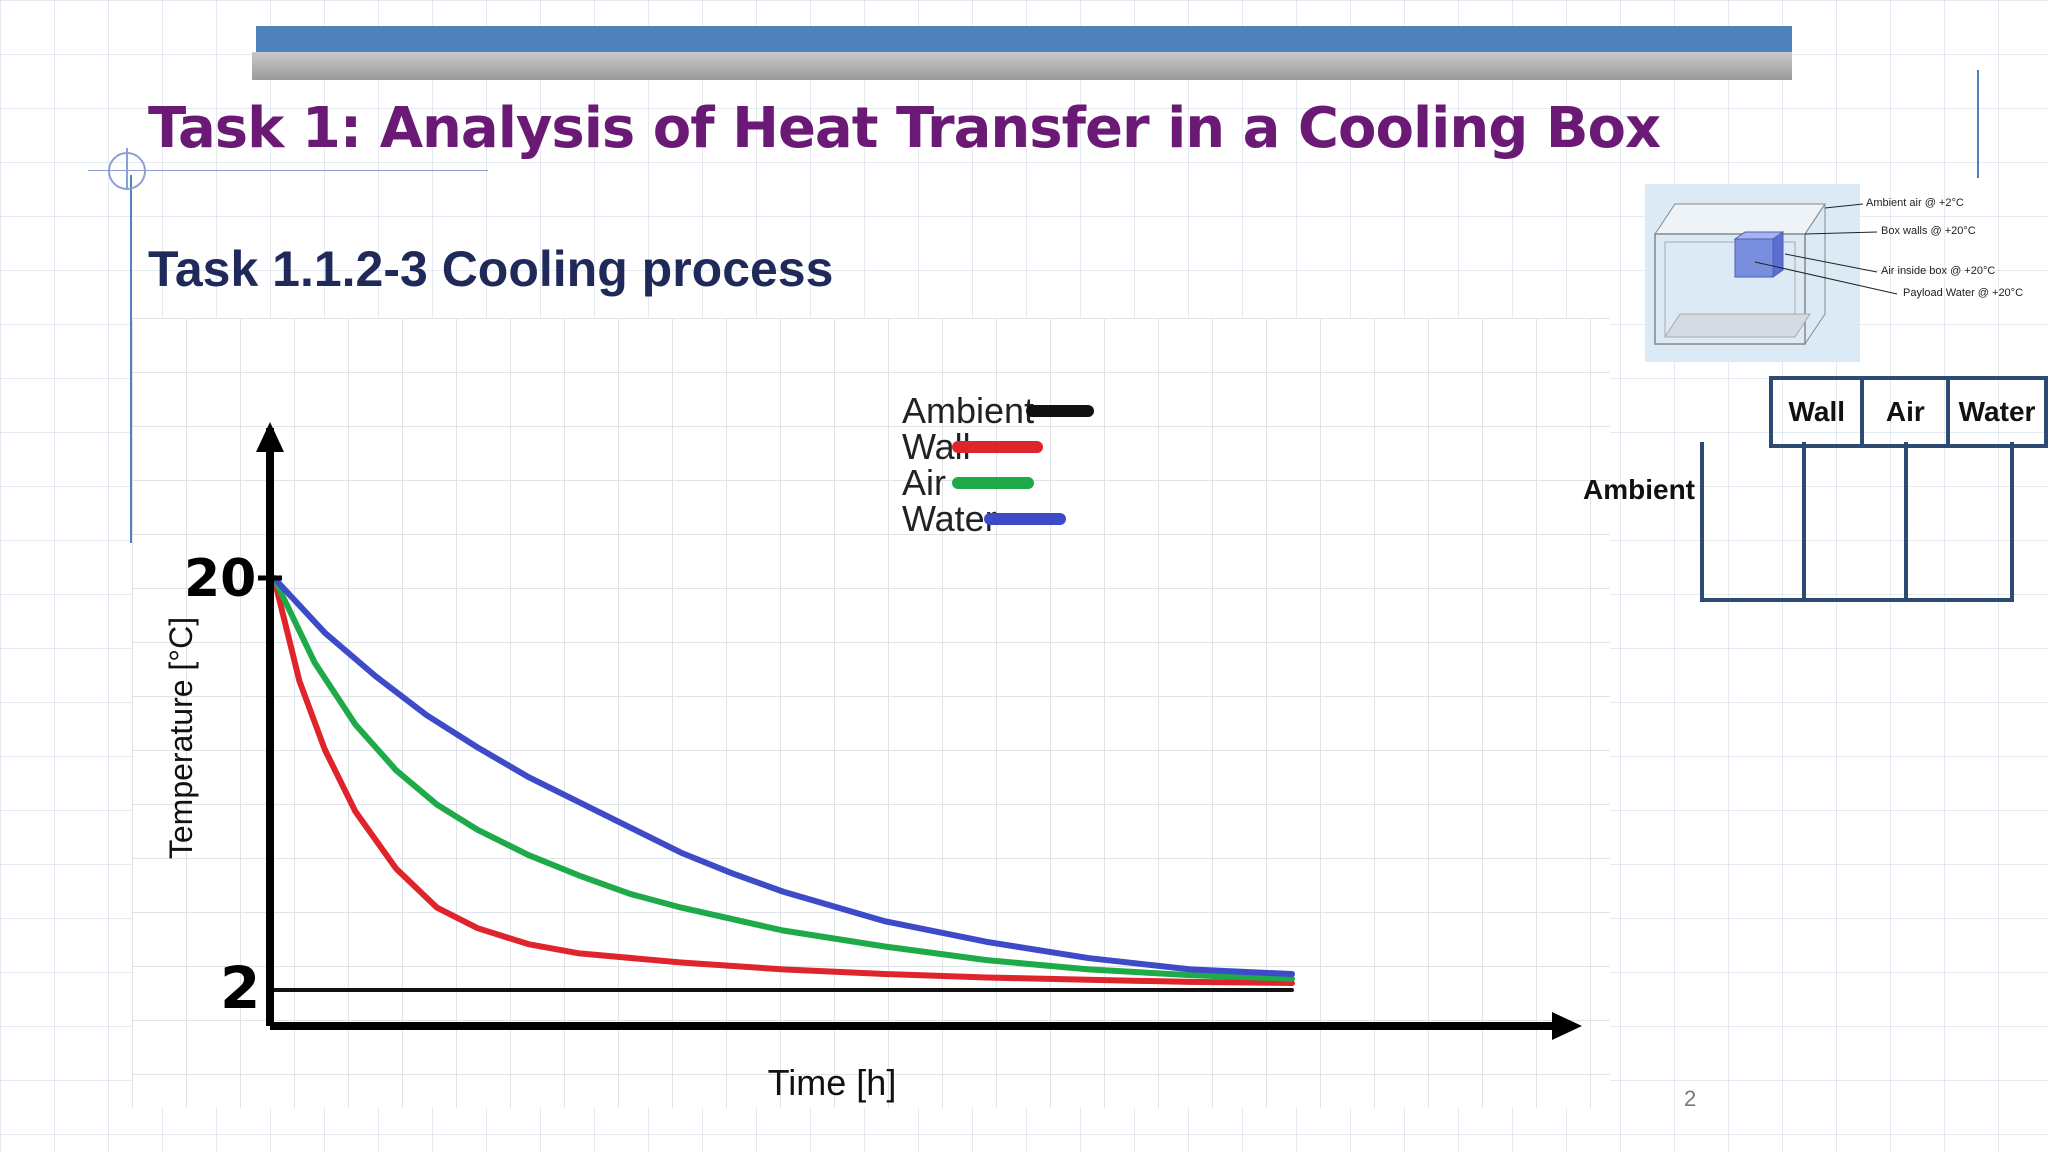  I want to click on label-ambient-air: Ambient air @ +2°C, so click(1915, 203).